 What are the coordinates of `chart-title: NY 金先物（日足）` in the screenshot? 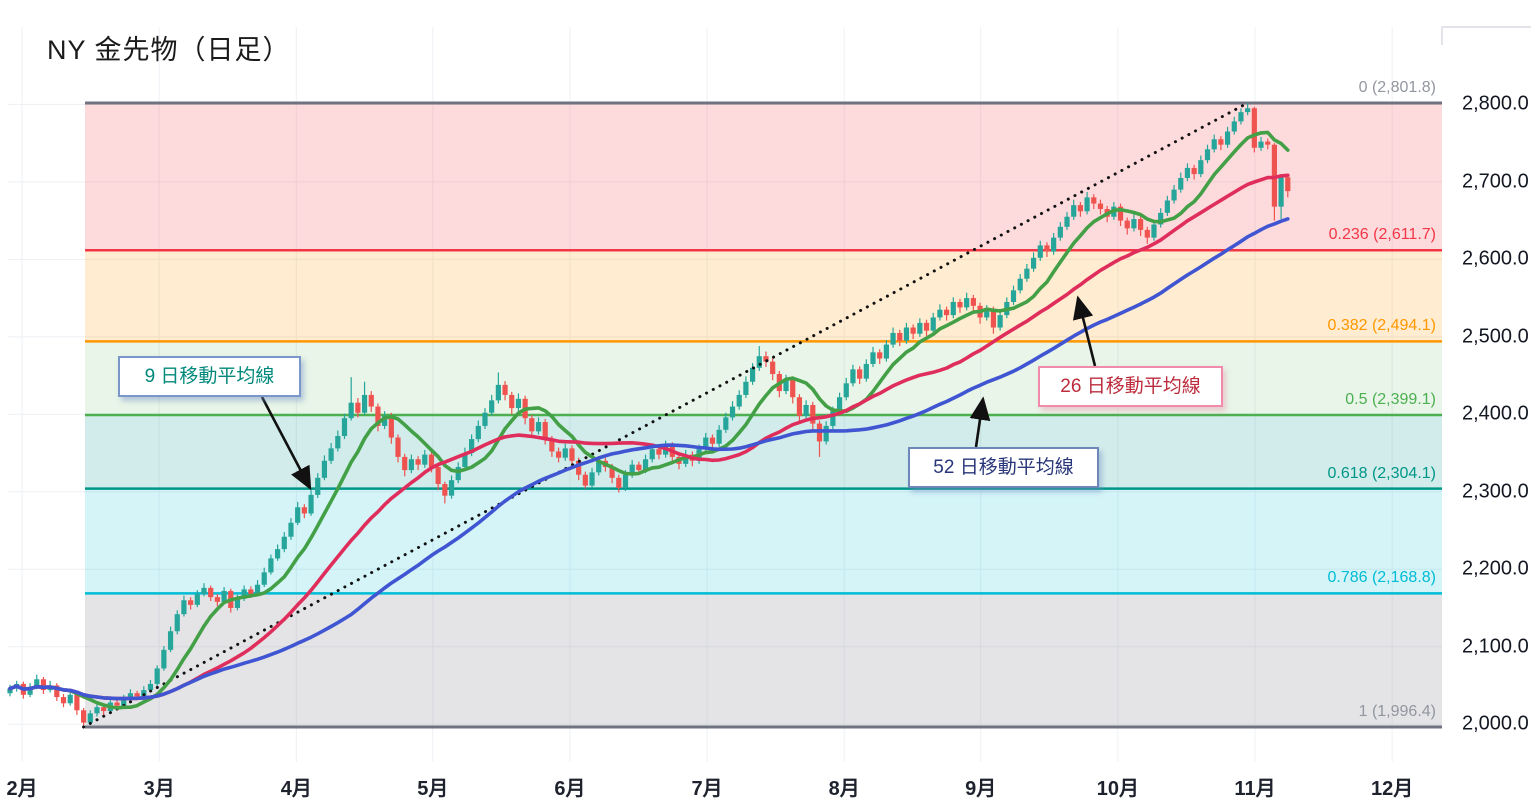 It's located at (169, 50).